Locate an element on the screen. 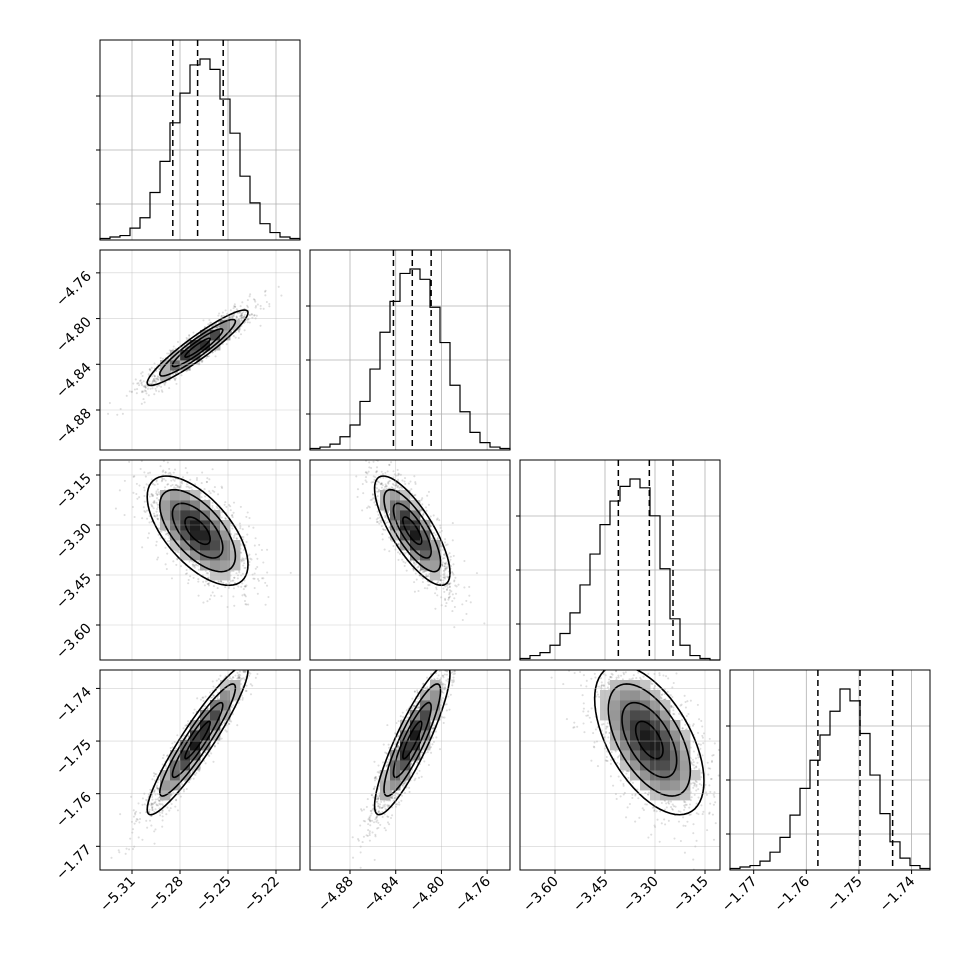 This screenshot has width=970, height=970. y-tick-label: −3.30 is located at coordinates (74, 542).